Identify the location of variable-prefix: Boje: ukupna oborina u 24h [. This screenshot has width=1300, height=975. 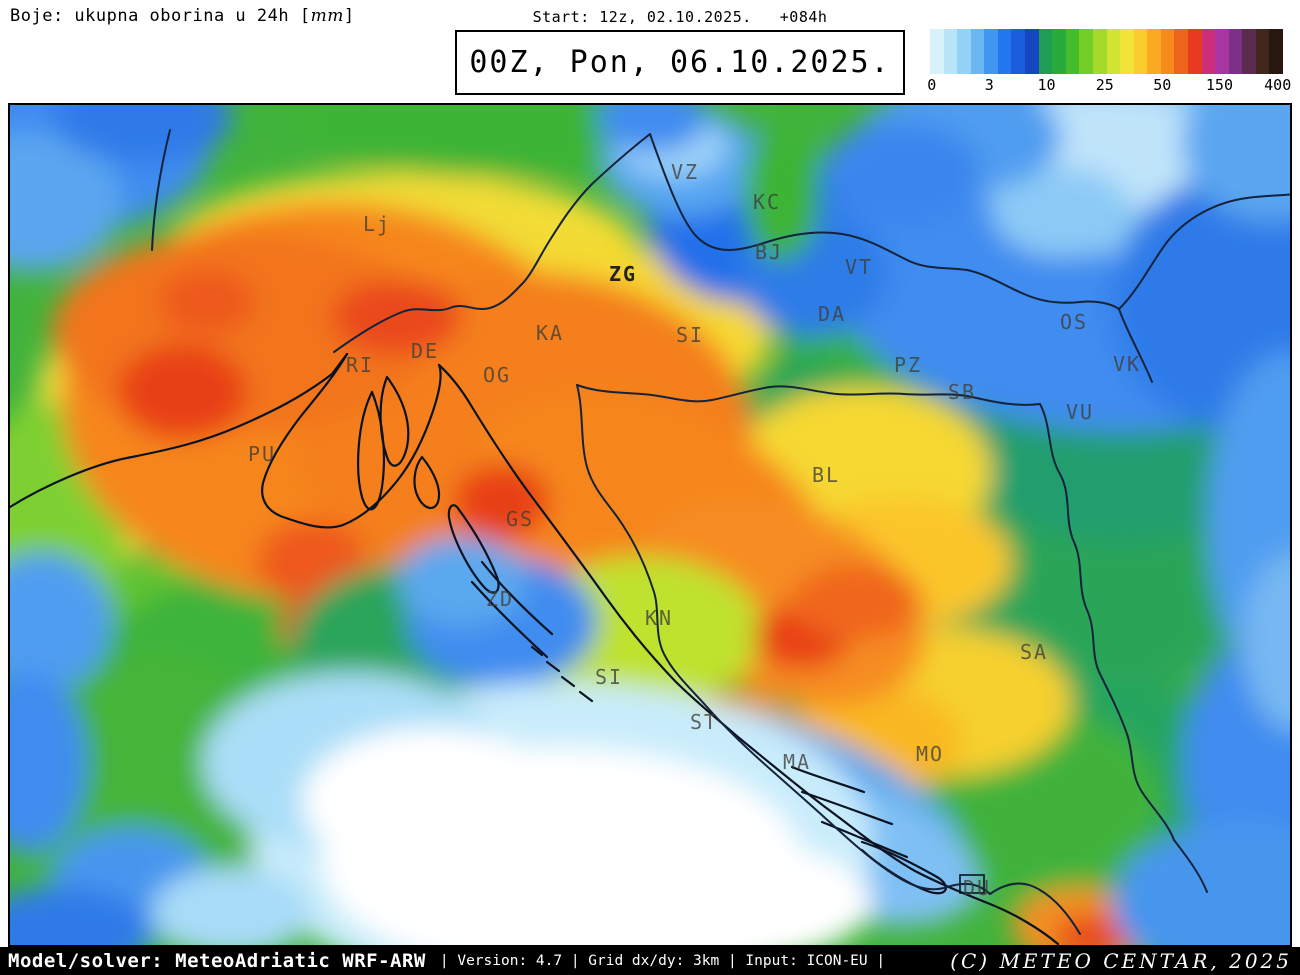
(160, 16).